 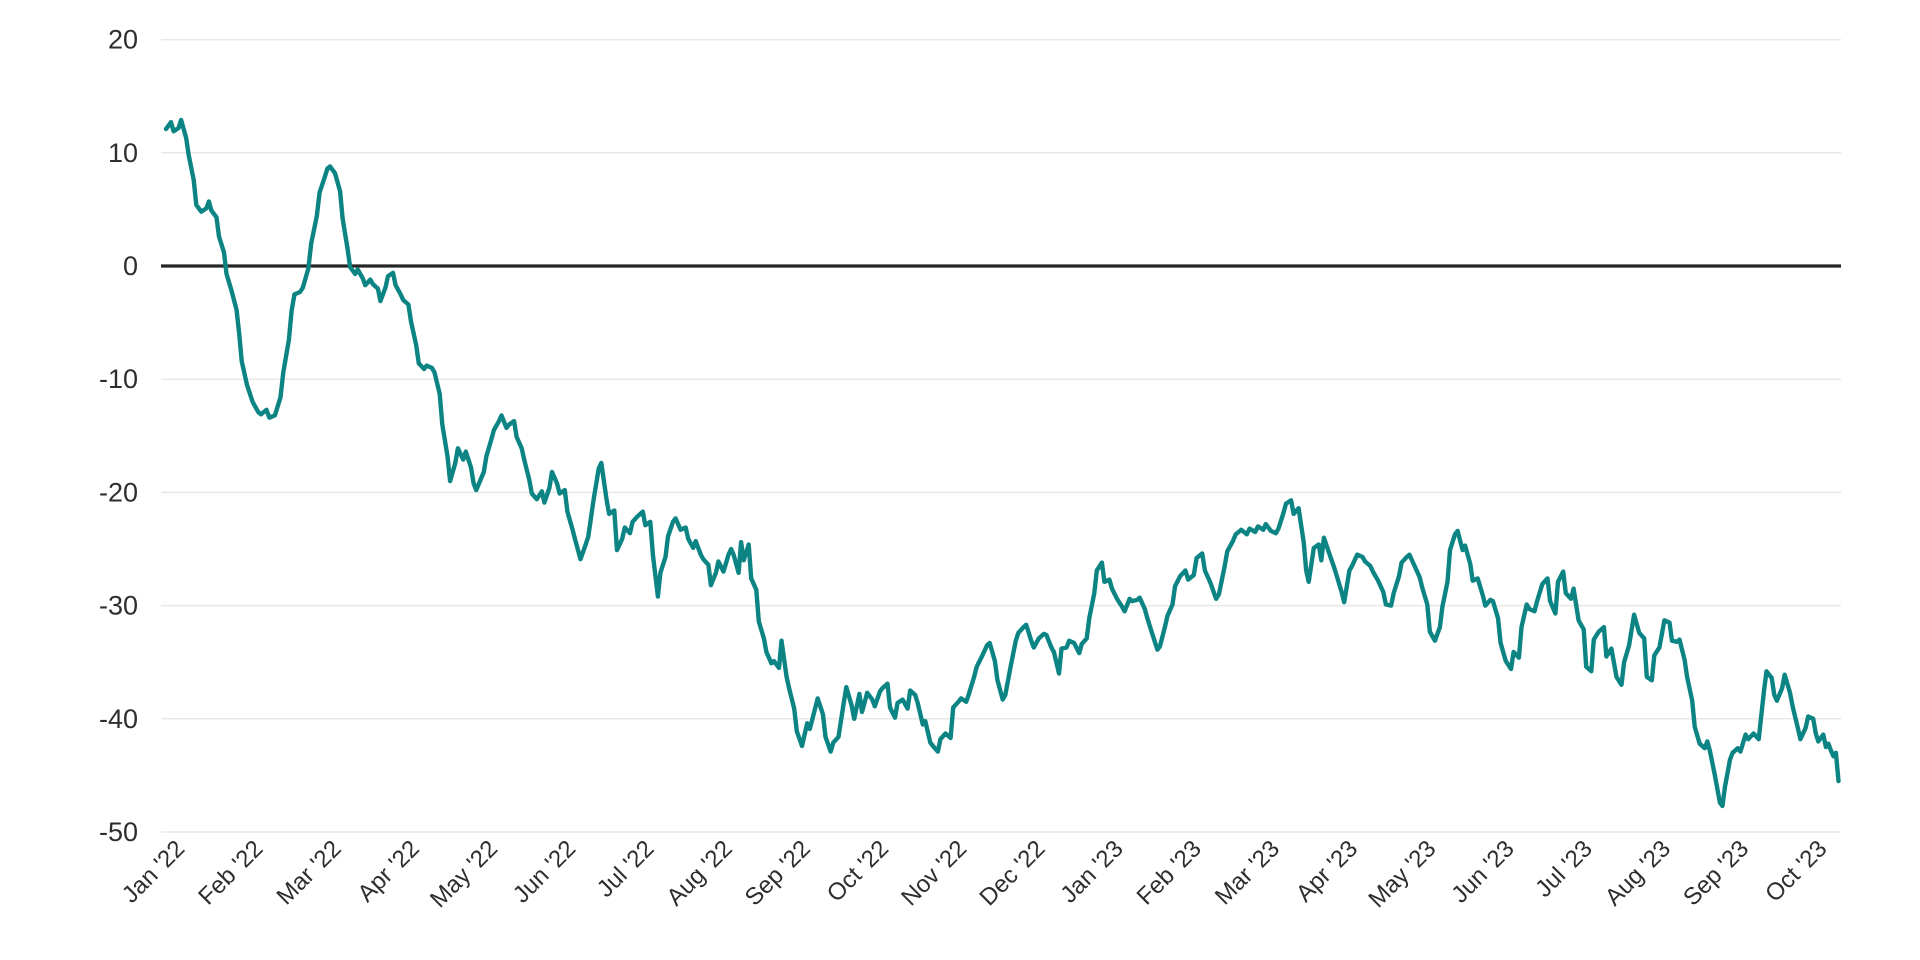 What do you see at coordinates (118, 719) in the screenshot?
I see `y-axis-tick-label: -40` at bounding box center [118, 719].